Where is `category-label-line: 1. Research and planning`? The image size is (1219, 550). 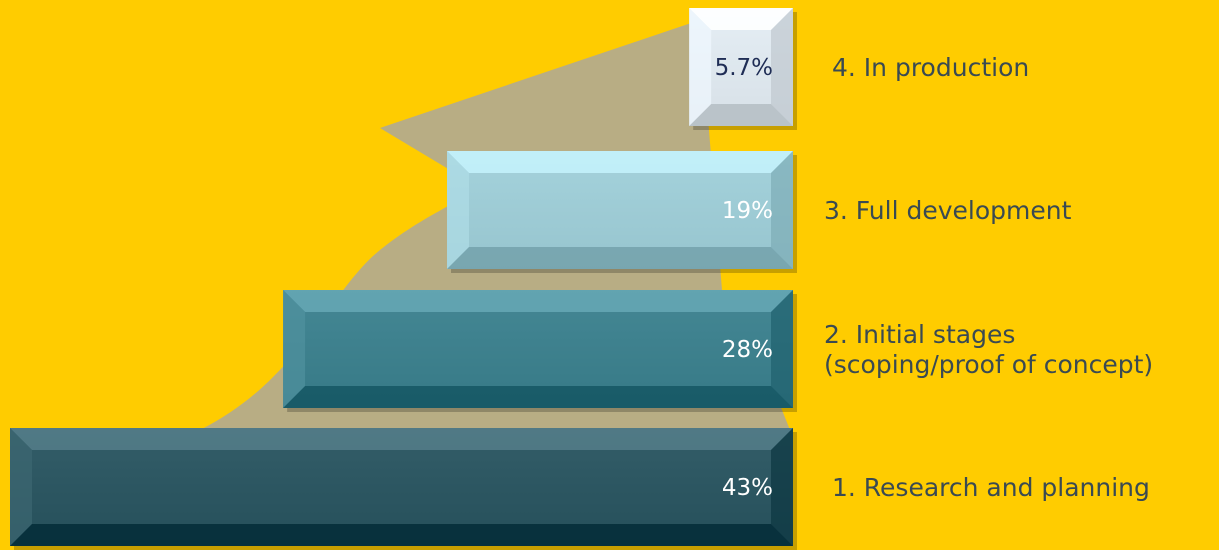
category-label-line: 1. Research and planning is located at coordinates (991, 487).